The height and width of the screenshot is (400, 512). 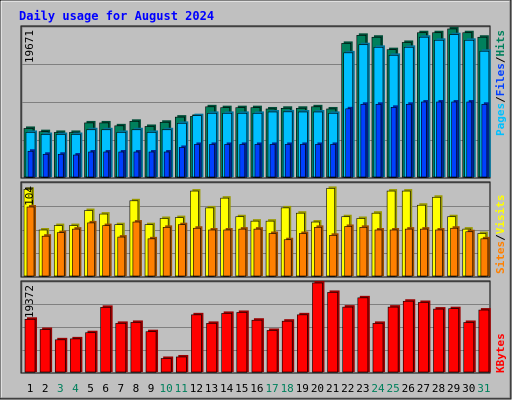 What do you see at coordinates (30, 388) in the screenshot?
I see `day-label-1: 1` at bounding box center [30, 388].